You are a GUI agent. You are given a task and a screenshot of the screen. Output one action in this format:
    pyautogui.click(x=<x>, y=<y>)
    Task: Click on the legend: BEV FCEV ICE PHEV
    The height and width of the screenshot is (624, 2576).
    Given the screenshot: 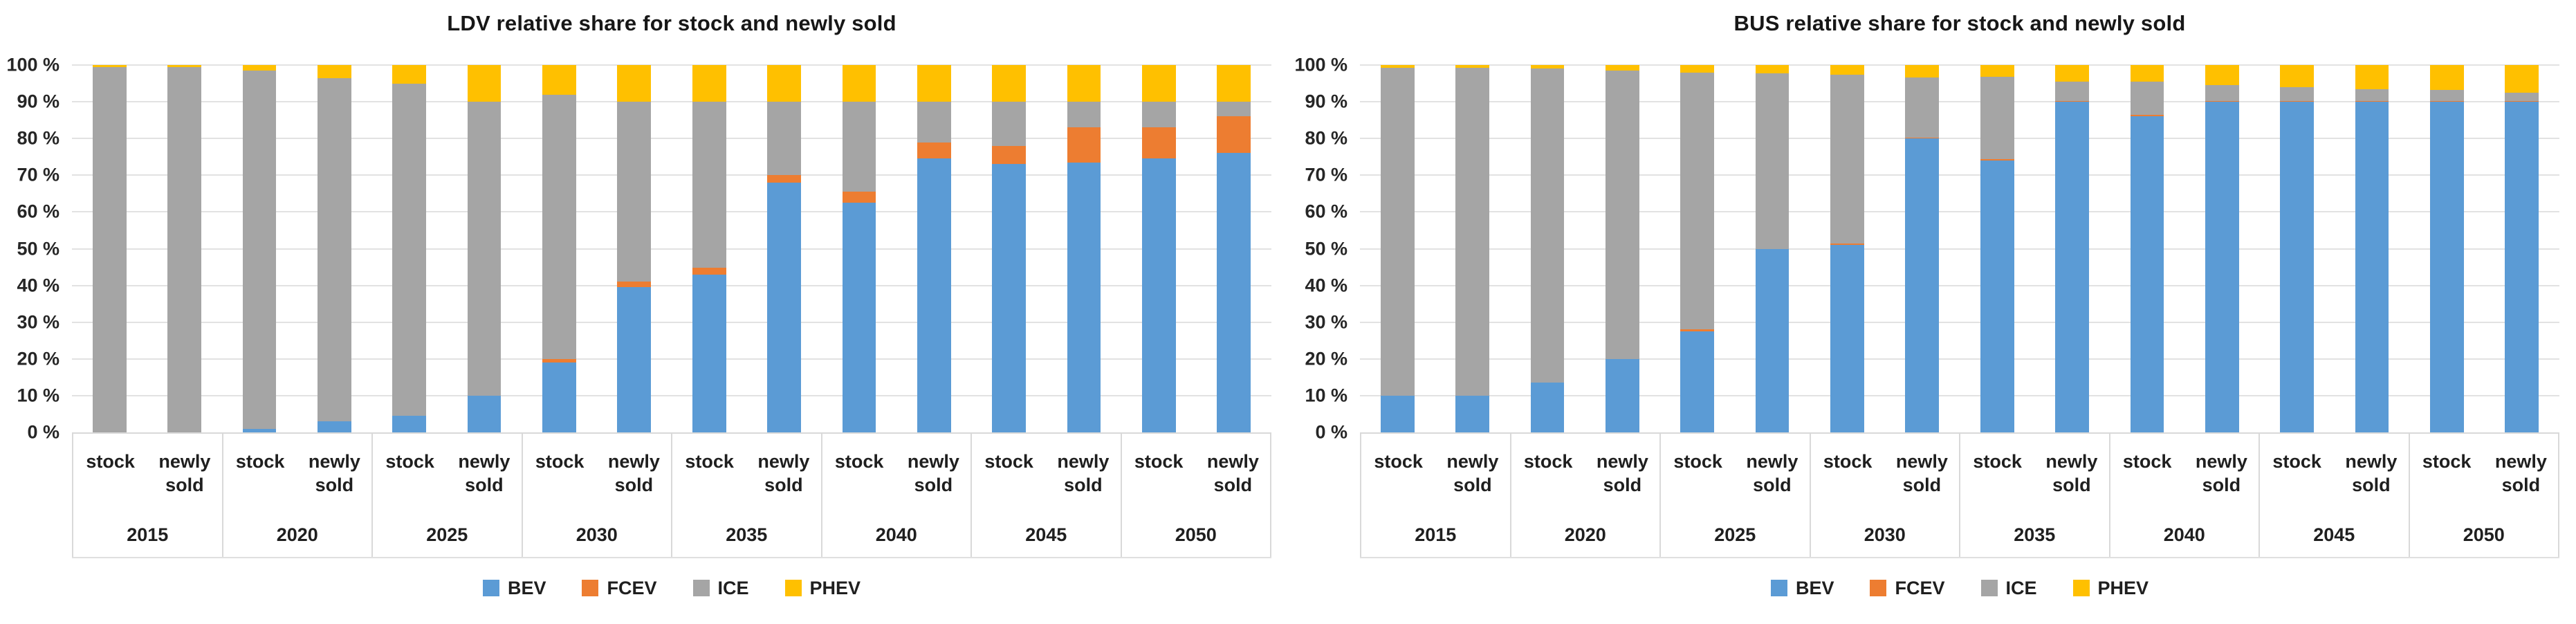 What is the action you would take?
    pyautogui.click(x=671, y=588)
    